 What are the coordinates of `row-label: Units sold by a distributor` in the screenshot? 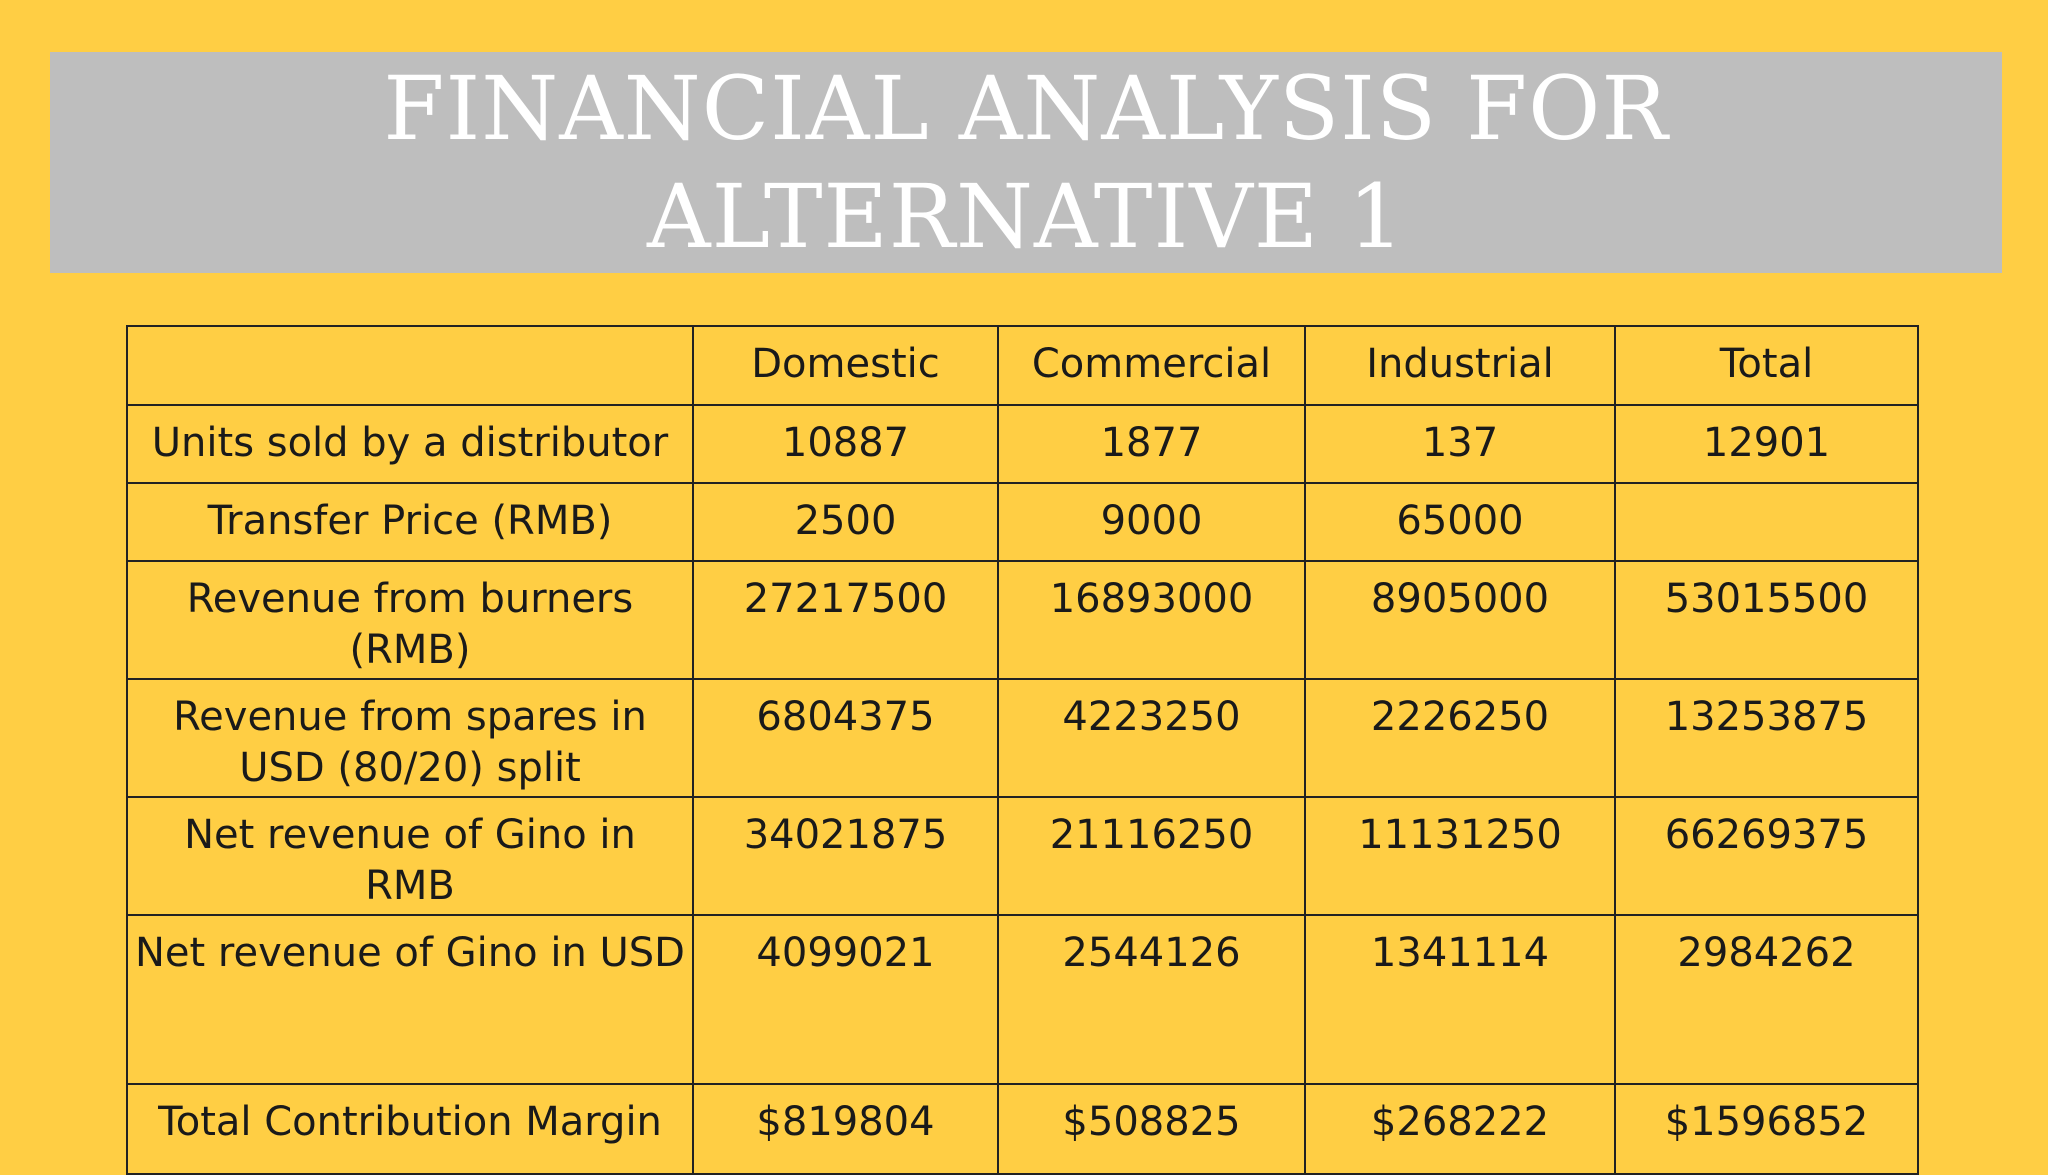 It's located at (410, 444).